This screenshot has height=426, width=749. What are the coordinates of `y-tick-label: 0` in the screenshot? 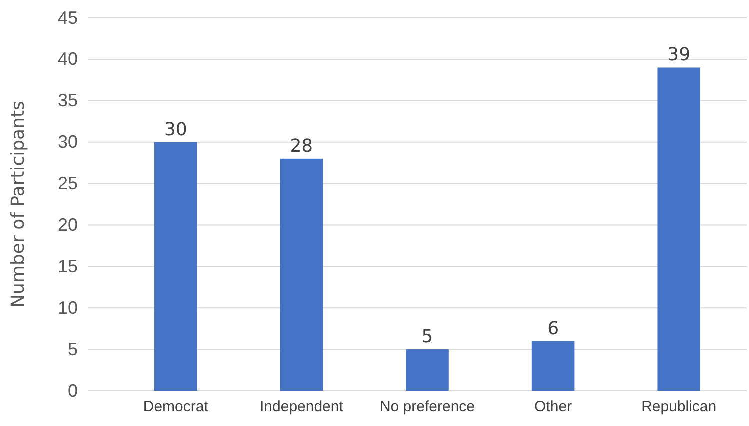 It's located at (73, 390).